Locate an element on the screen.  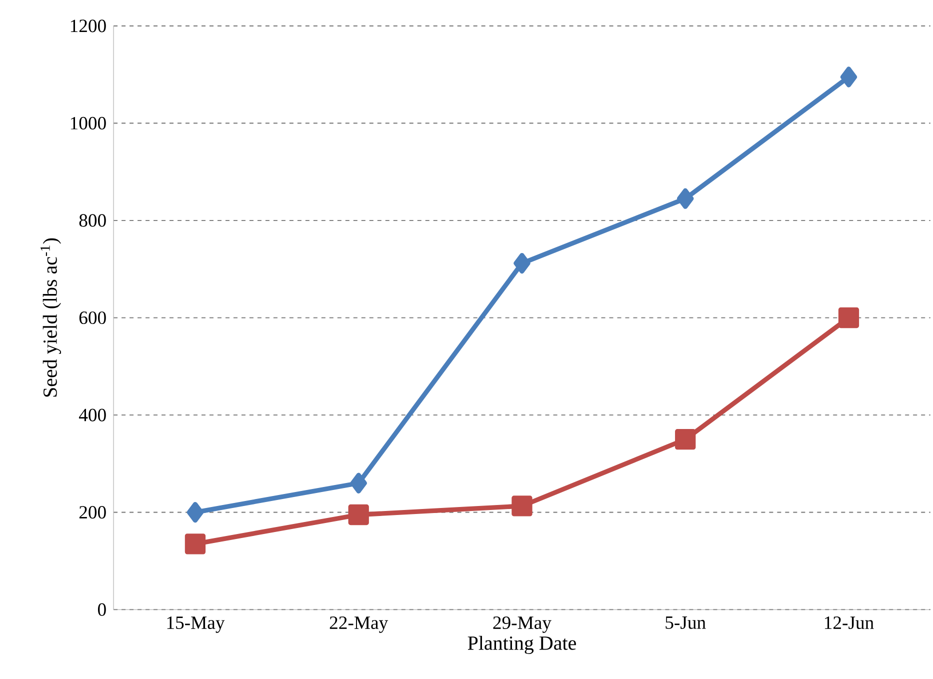
y-tick-label: 400 is located at coordinates (92, 415).